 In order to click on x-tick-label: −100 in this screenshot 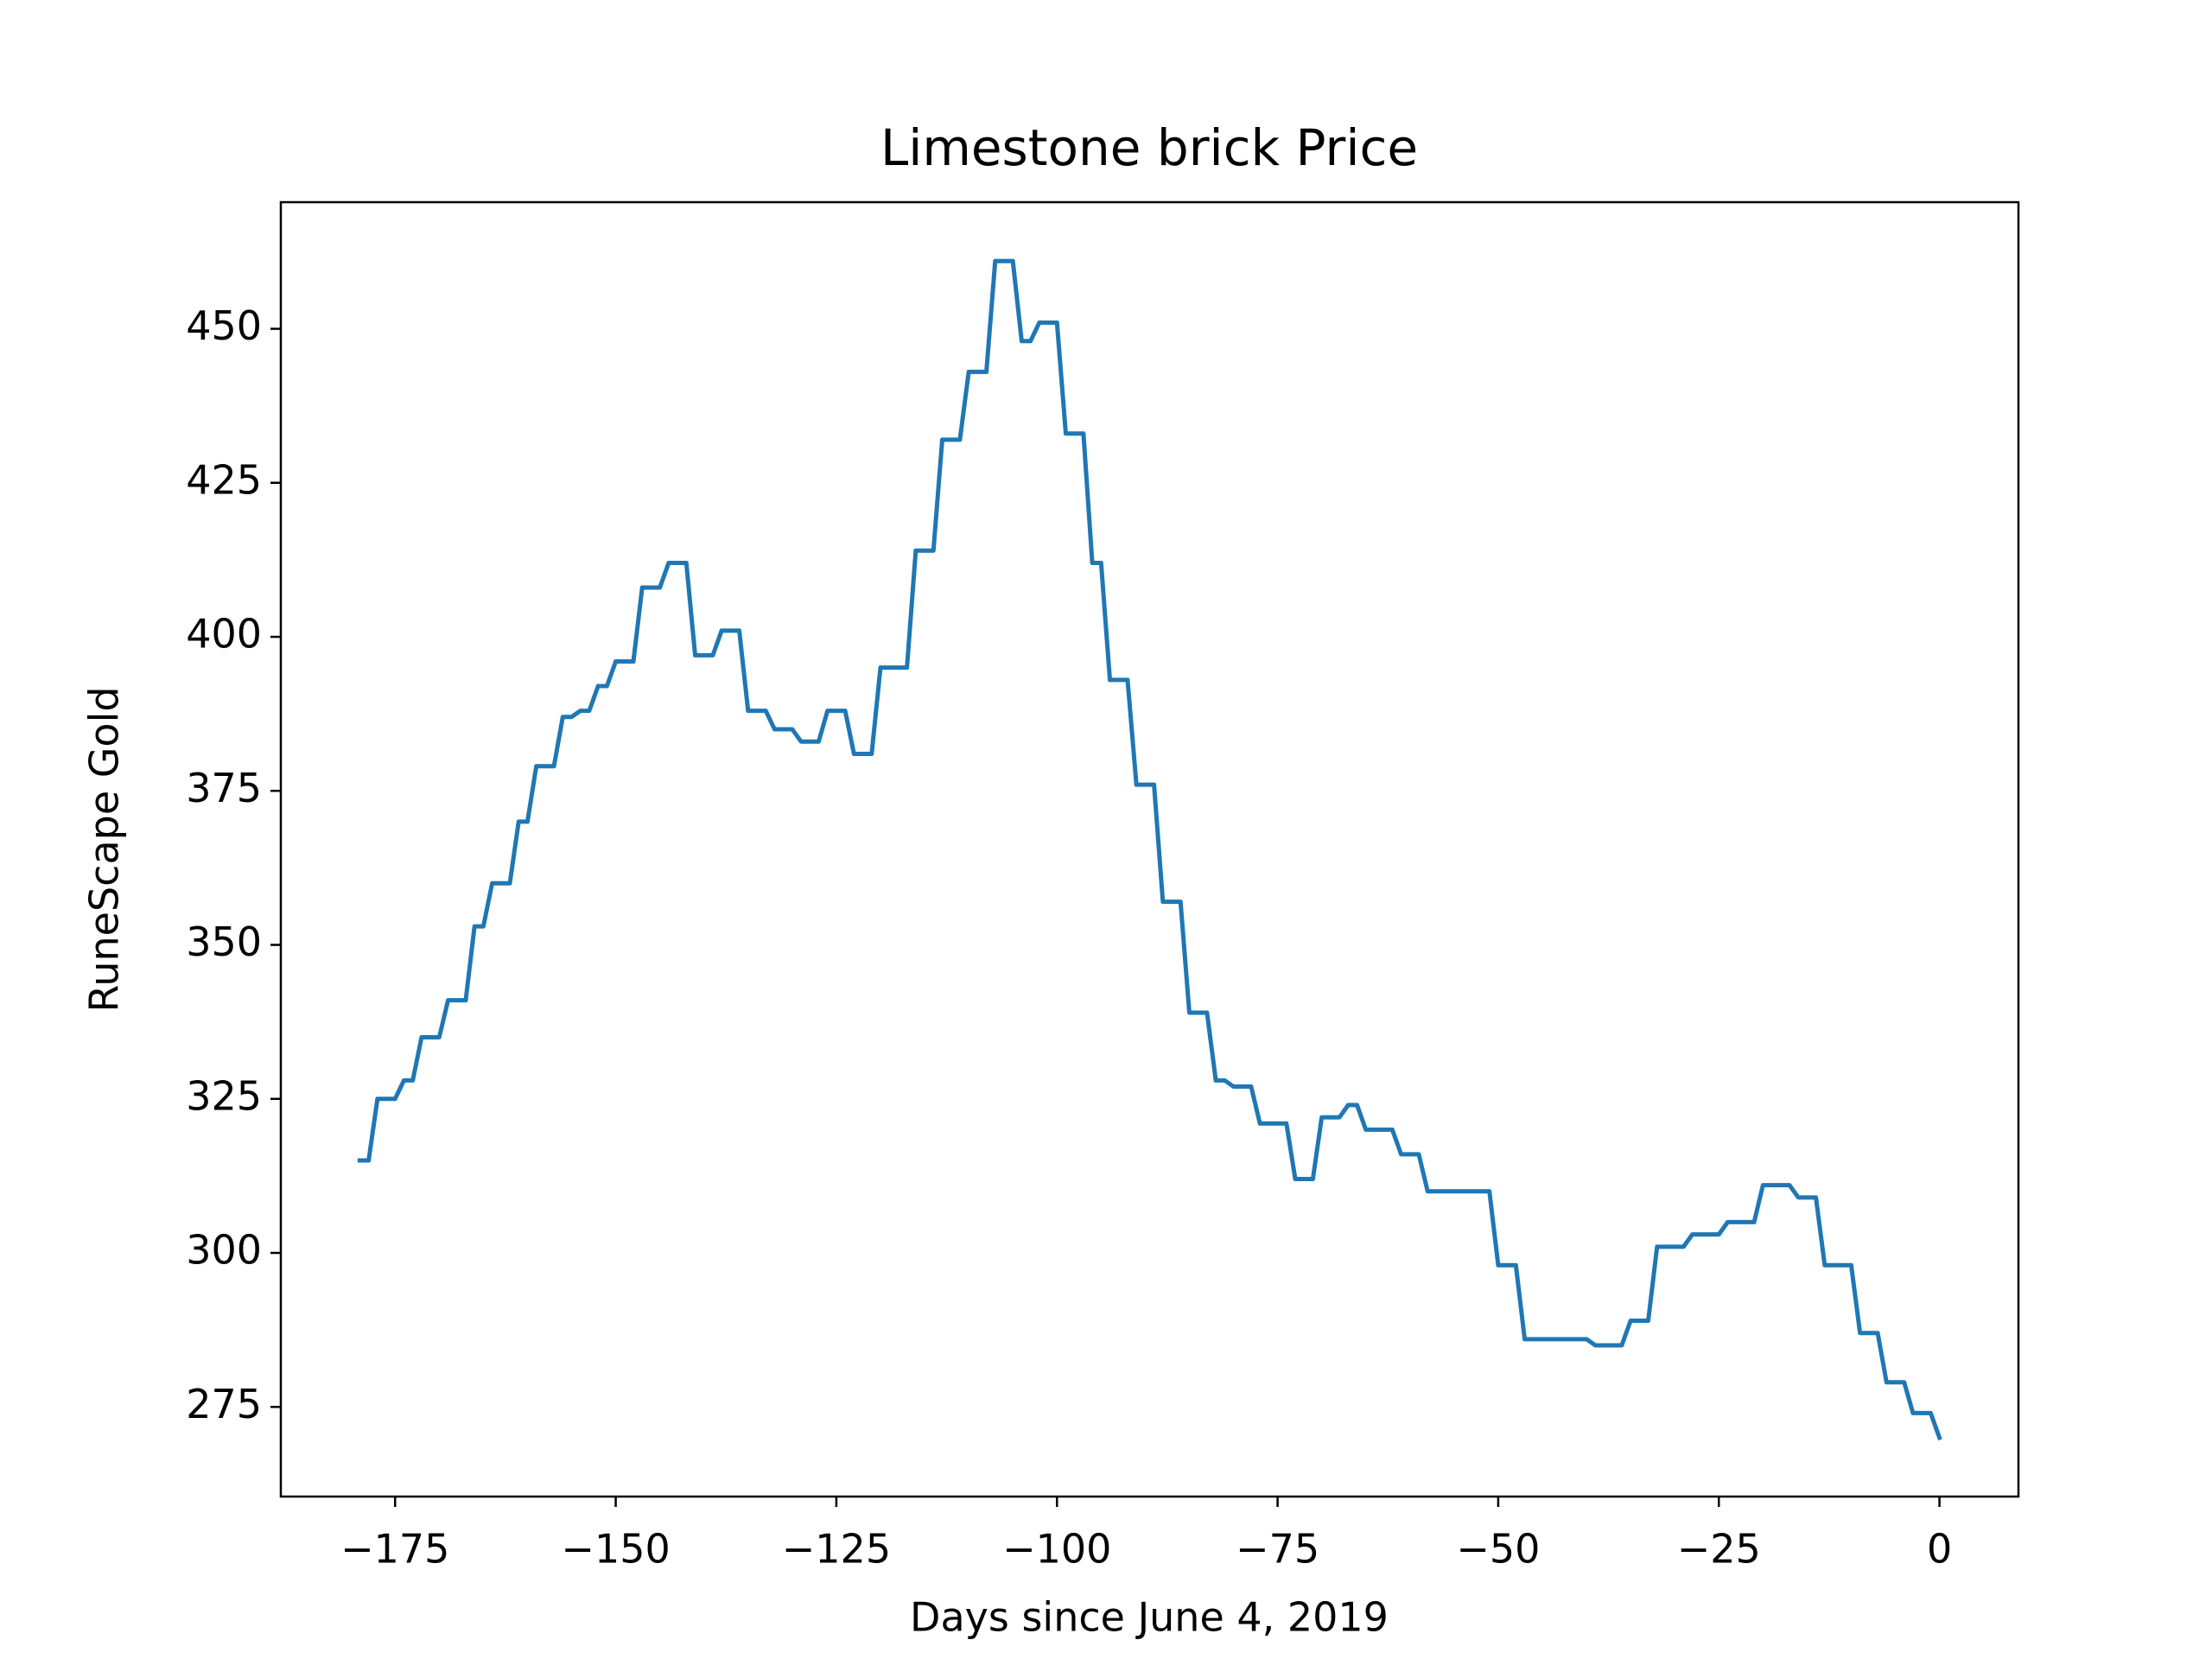, I will do `click(1056, 1549)`.